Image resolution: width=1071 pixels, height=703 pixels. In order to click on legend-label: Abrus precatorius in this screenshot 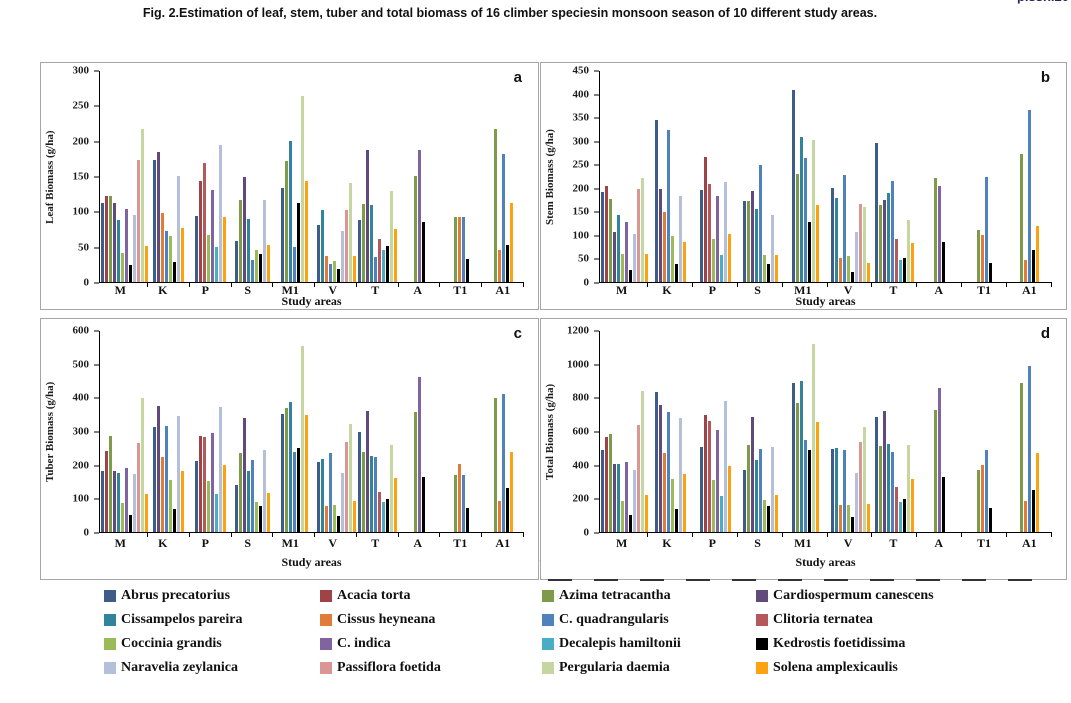, I will do `click(176, 595)`.